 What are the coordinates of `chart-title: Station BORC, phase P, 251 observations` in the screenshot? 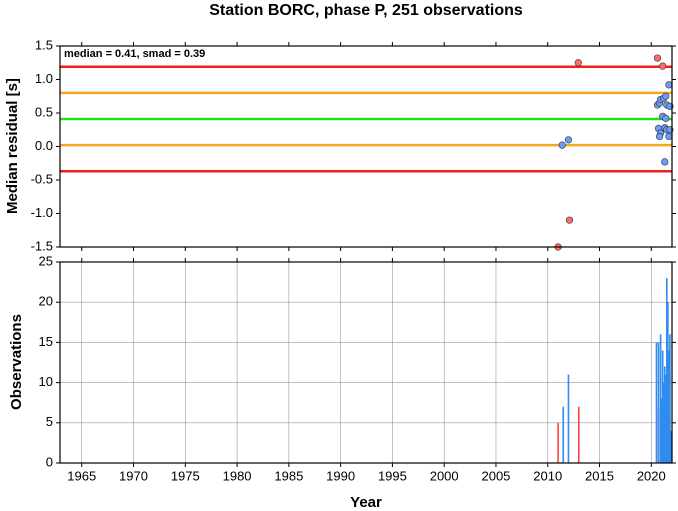 It's located at (366, 10).